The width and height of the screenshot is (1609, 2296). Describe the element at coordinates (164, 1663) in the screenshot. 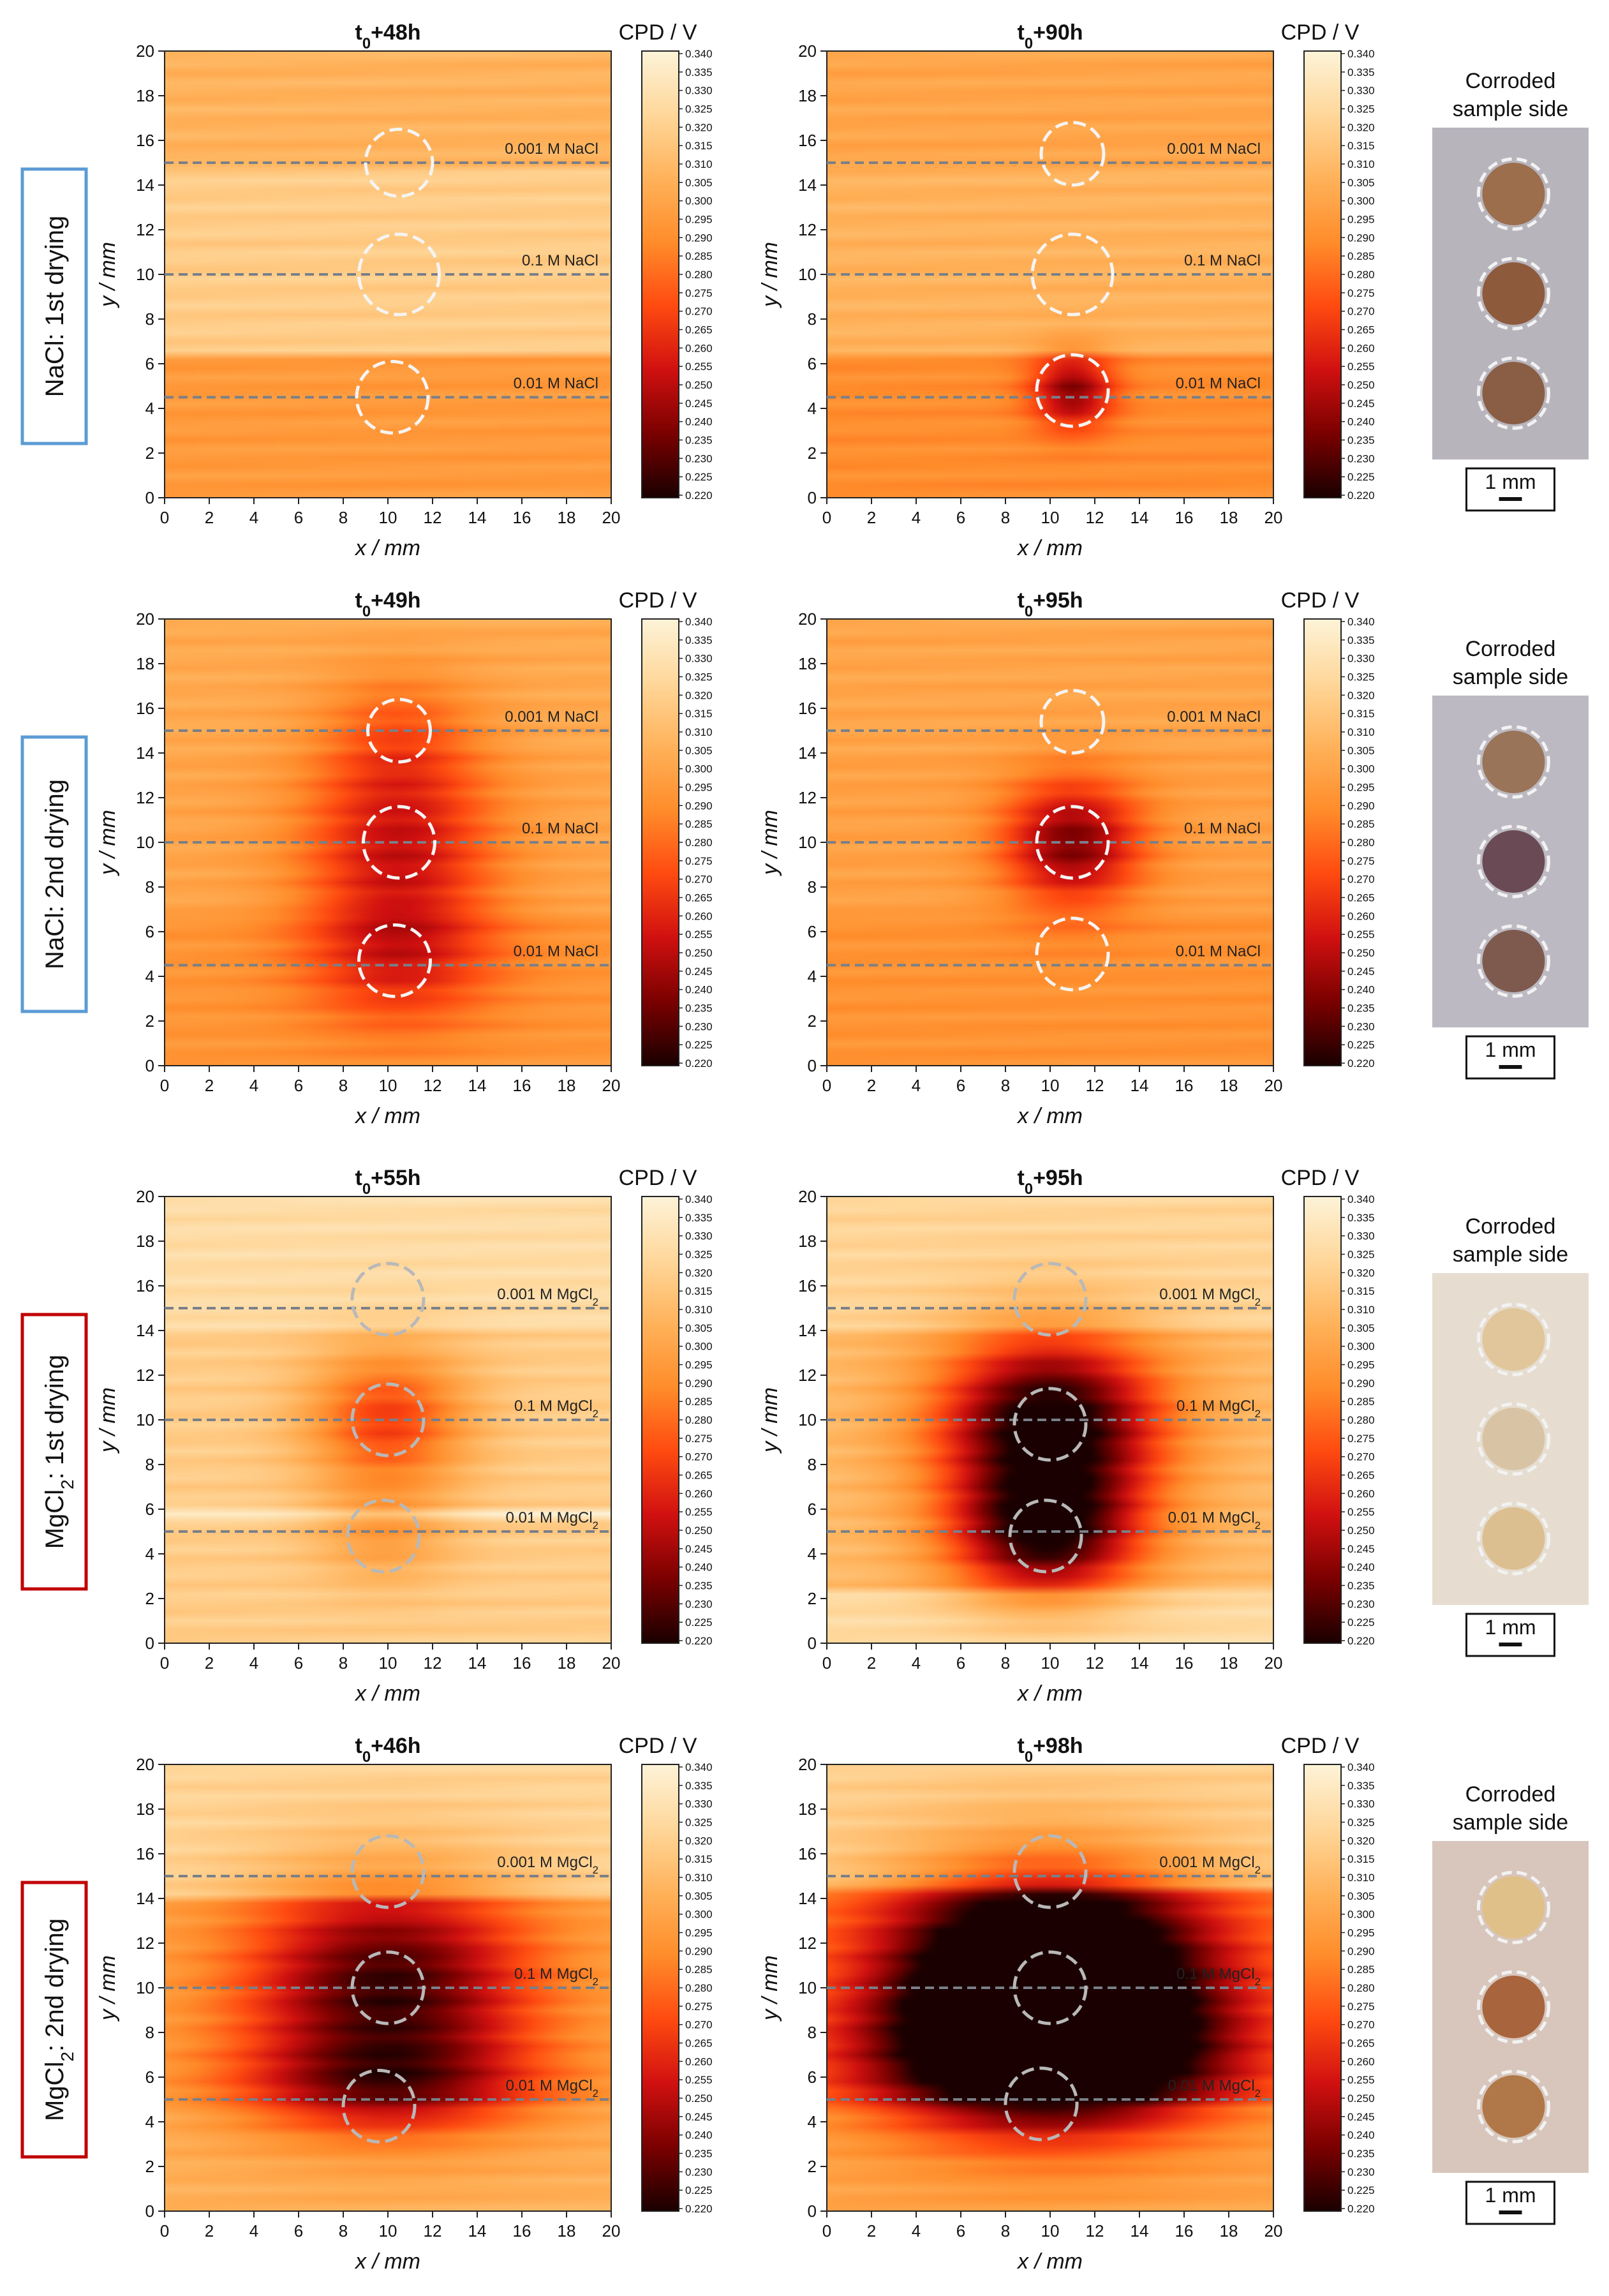

I see `x-tick-label: 0` at that location.